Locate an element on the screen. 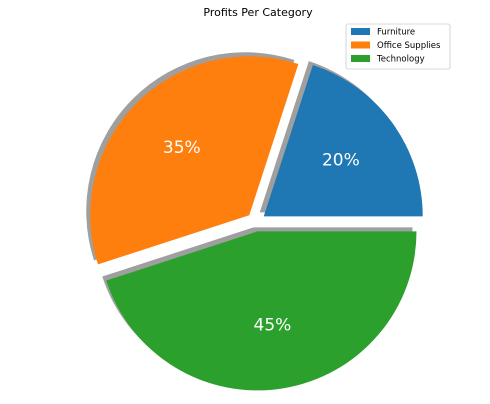 The height and width of the screenshot is (404, 490). legend-label-furniture: Furniture is located at coordinates (396, 33).